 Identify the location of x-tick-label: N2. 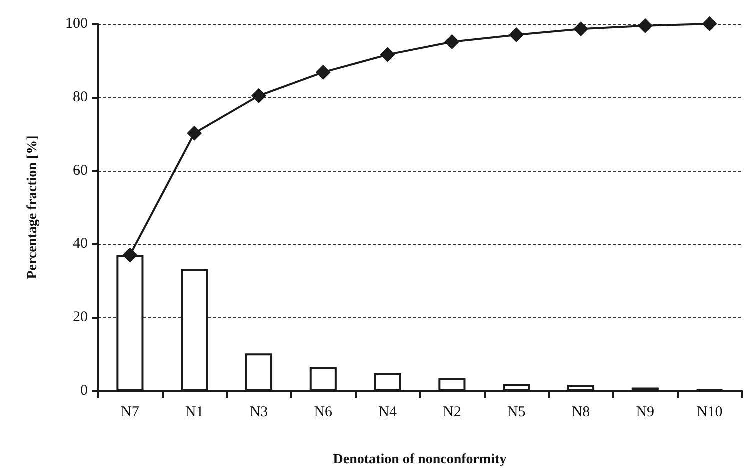
(452, 412).